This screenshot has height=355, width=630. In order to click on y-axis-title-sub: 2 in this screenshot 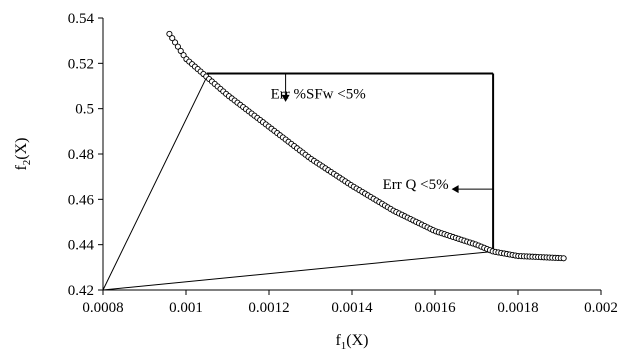, I will do `click(27, 163)`.